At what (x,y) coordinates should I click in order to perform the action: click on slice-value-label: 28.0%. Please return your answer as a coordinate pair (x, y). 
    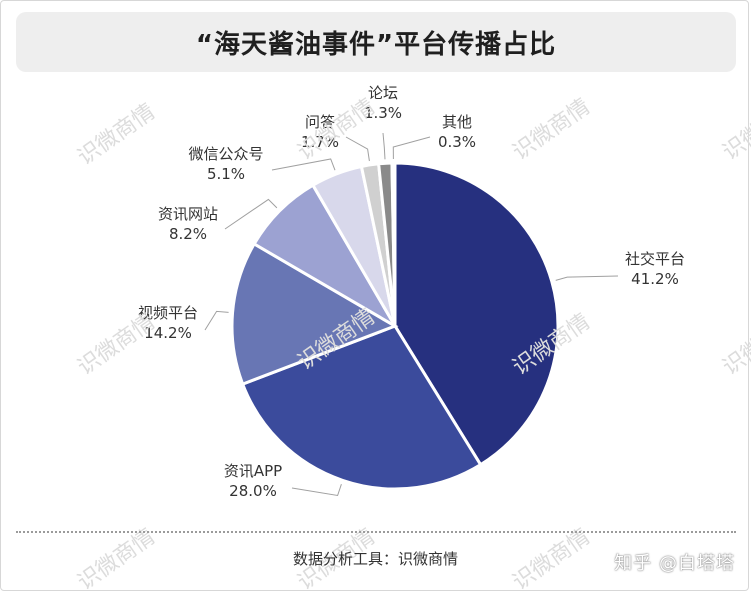
    Looking at the image, I should click on (253, 491).